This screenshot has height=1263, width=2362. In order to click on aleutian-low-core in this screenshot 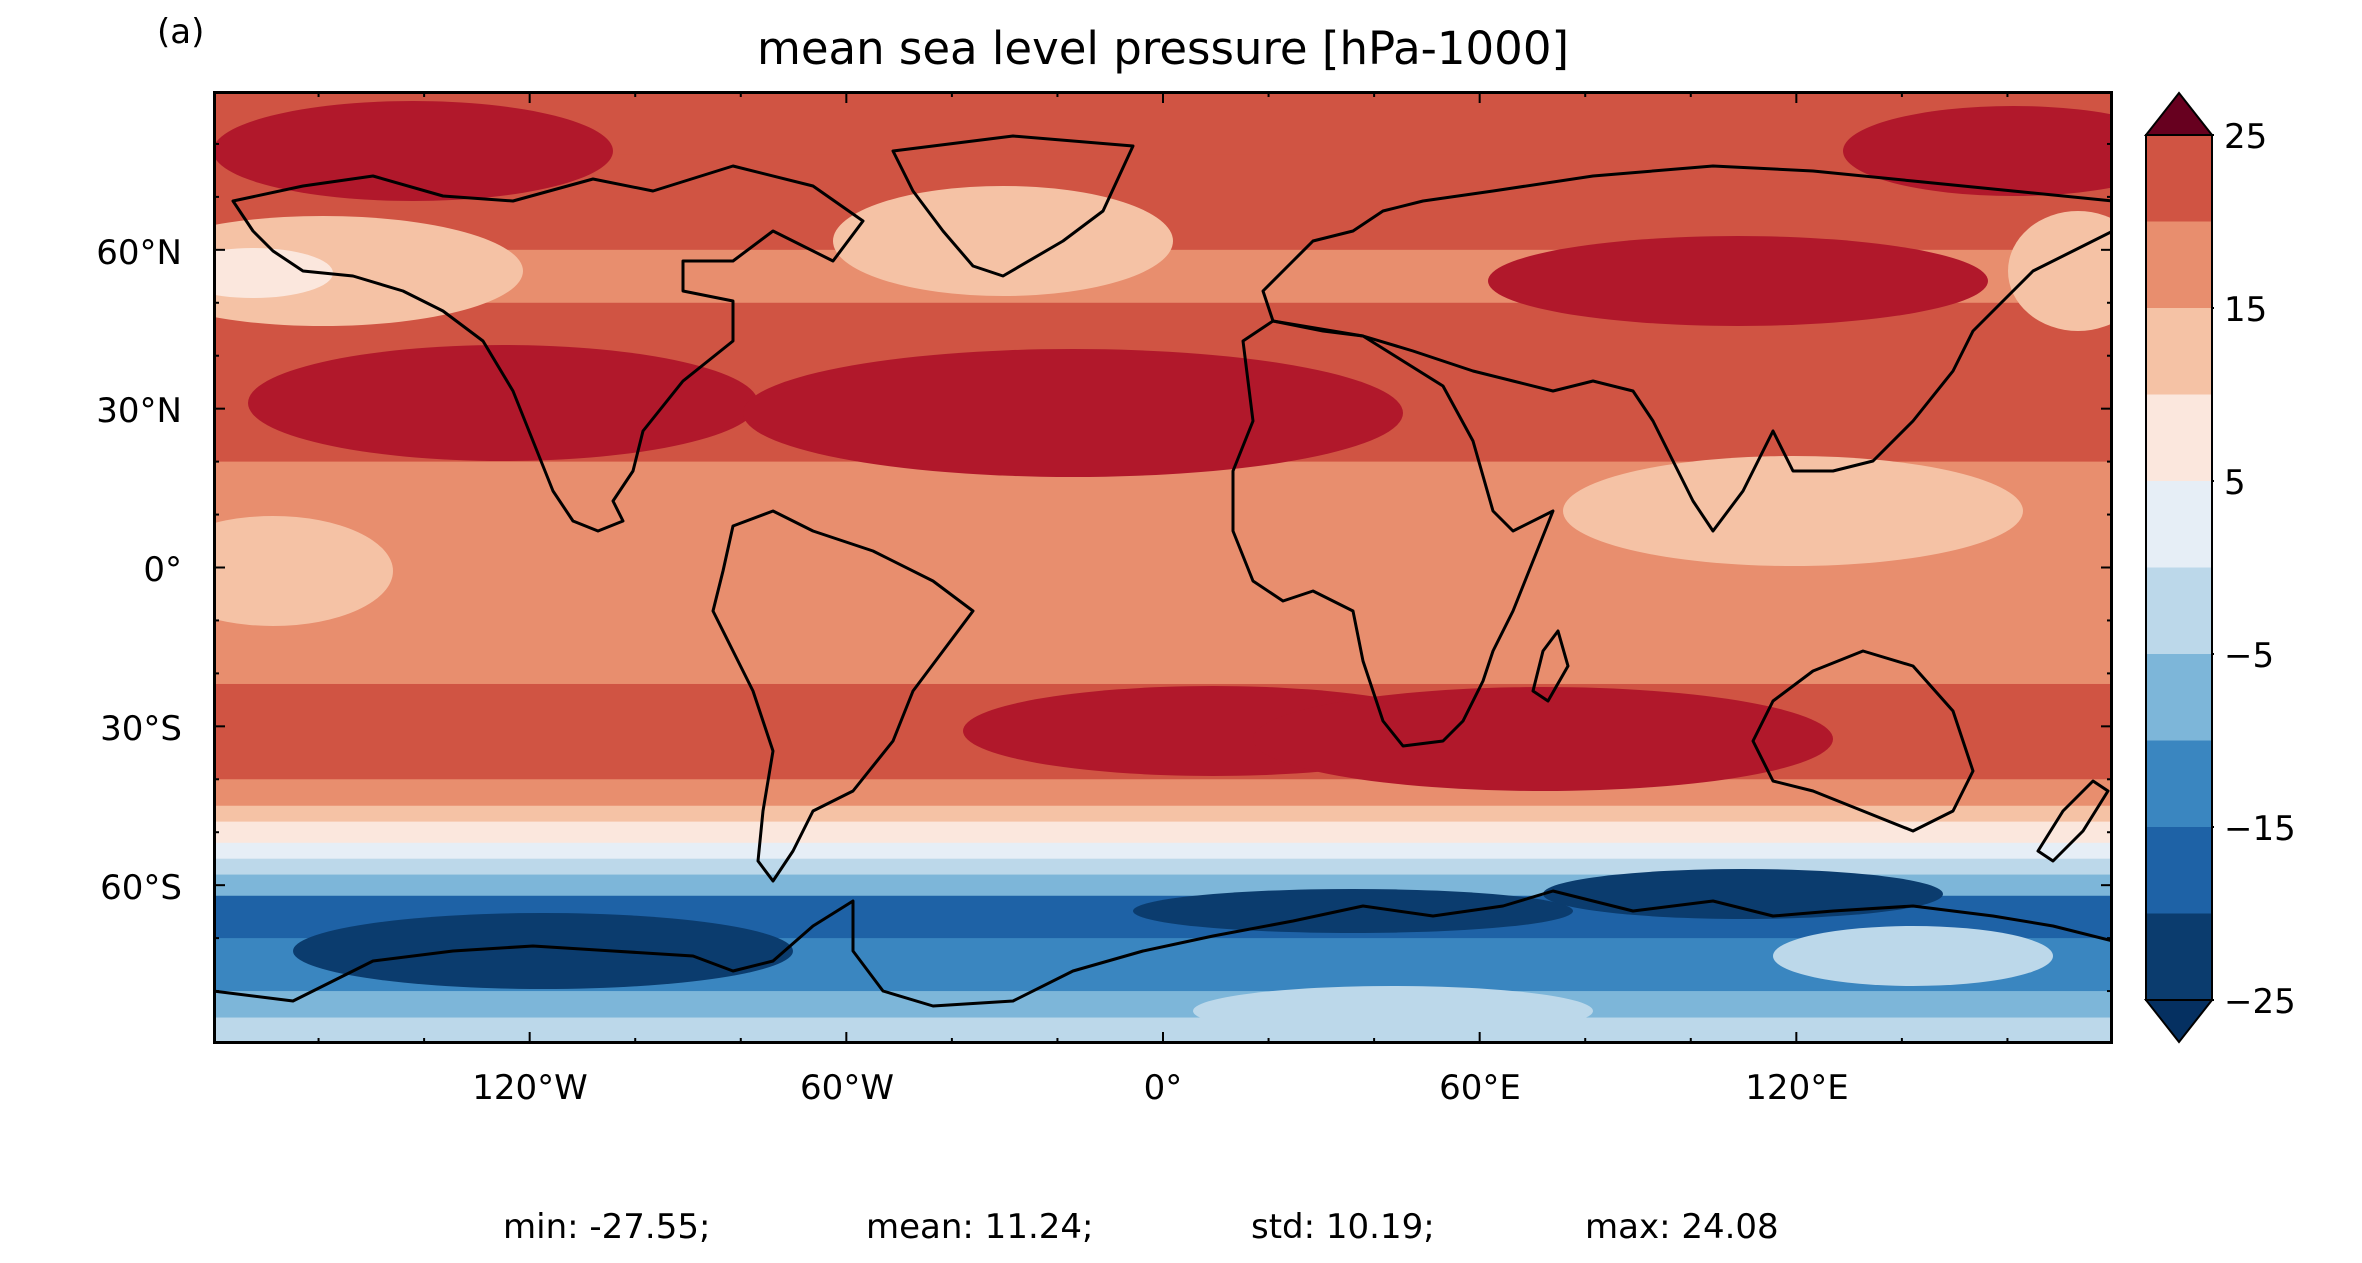, I will do `click(273, 273)`.